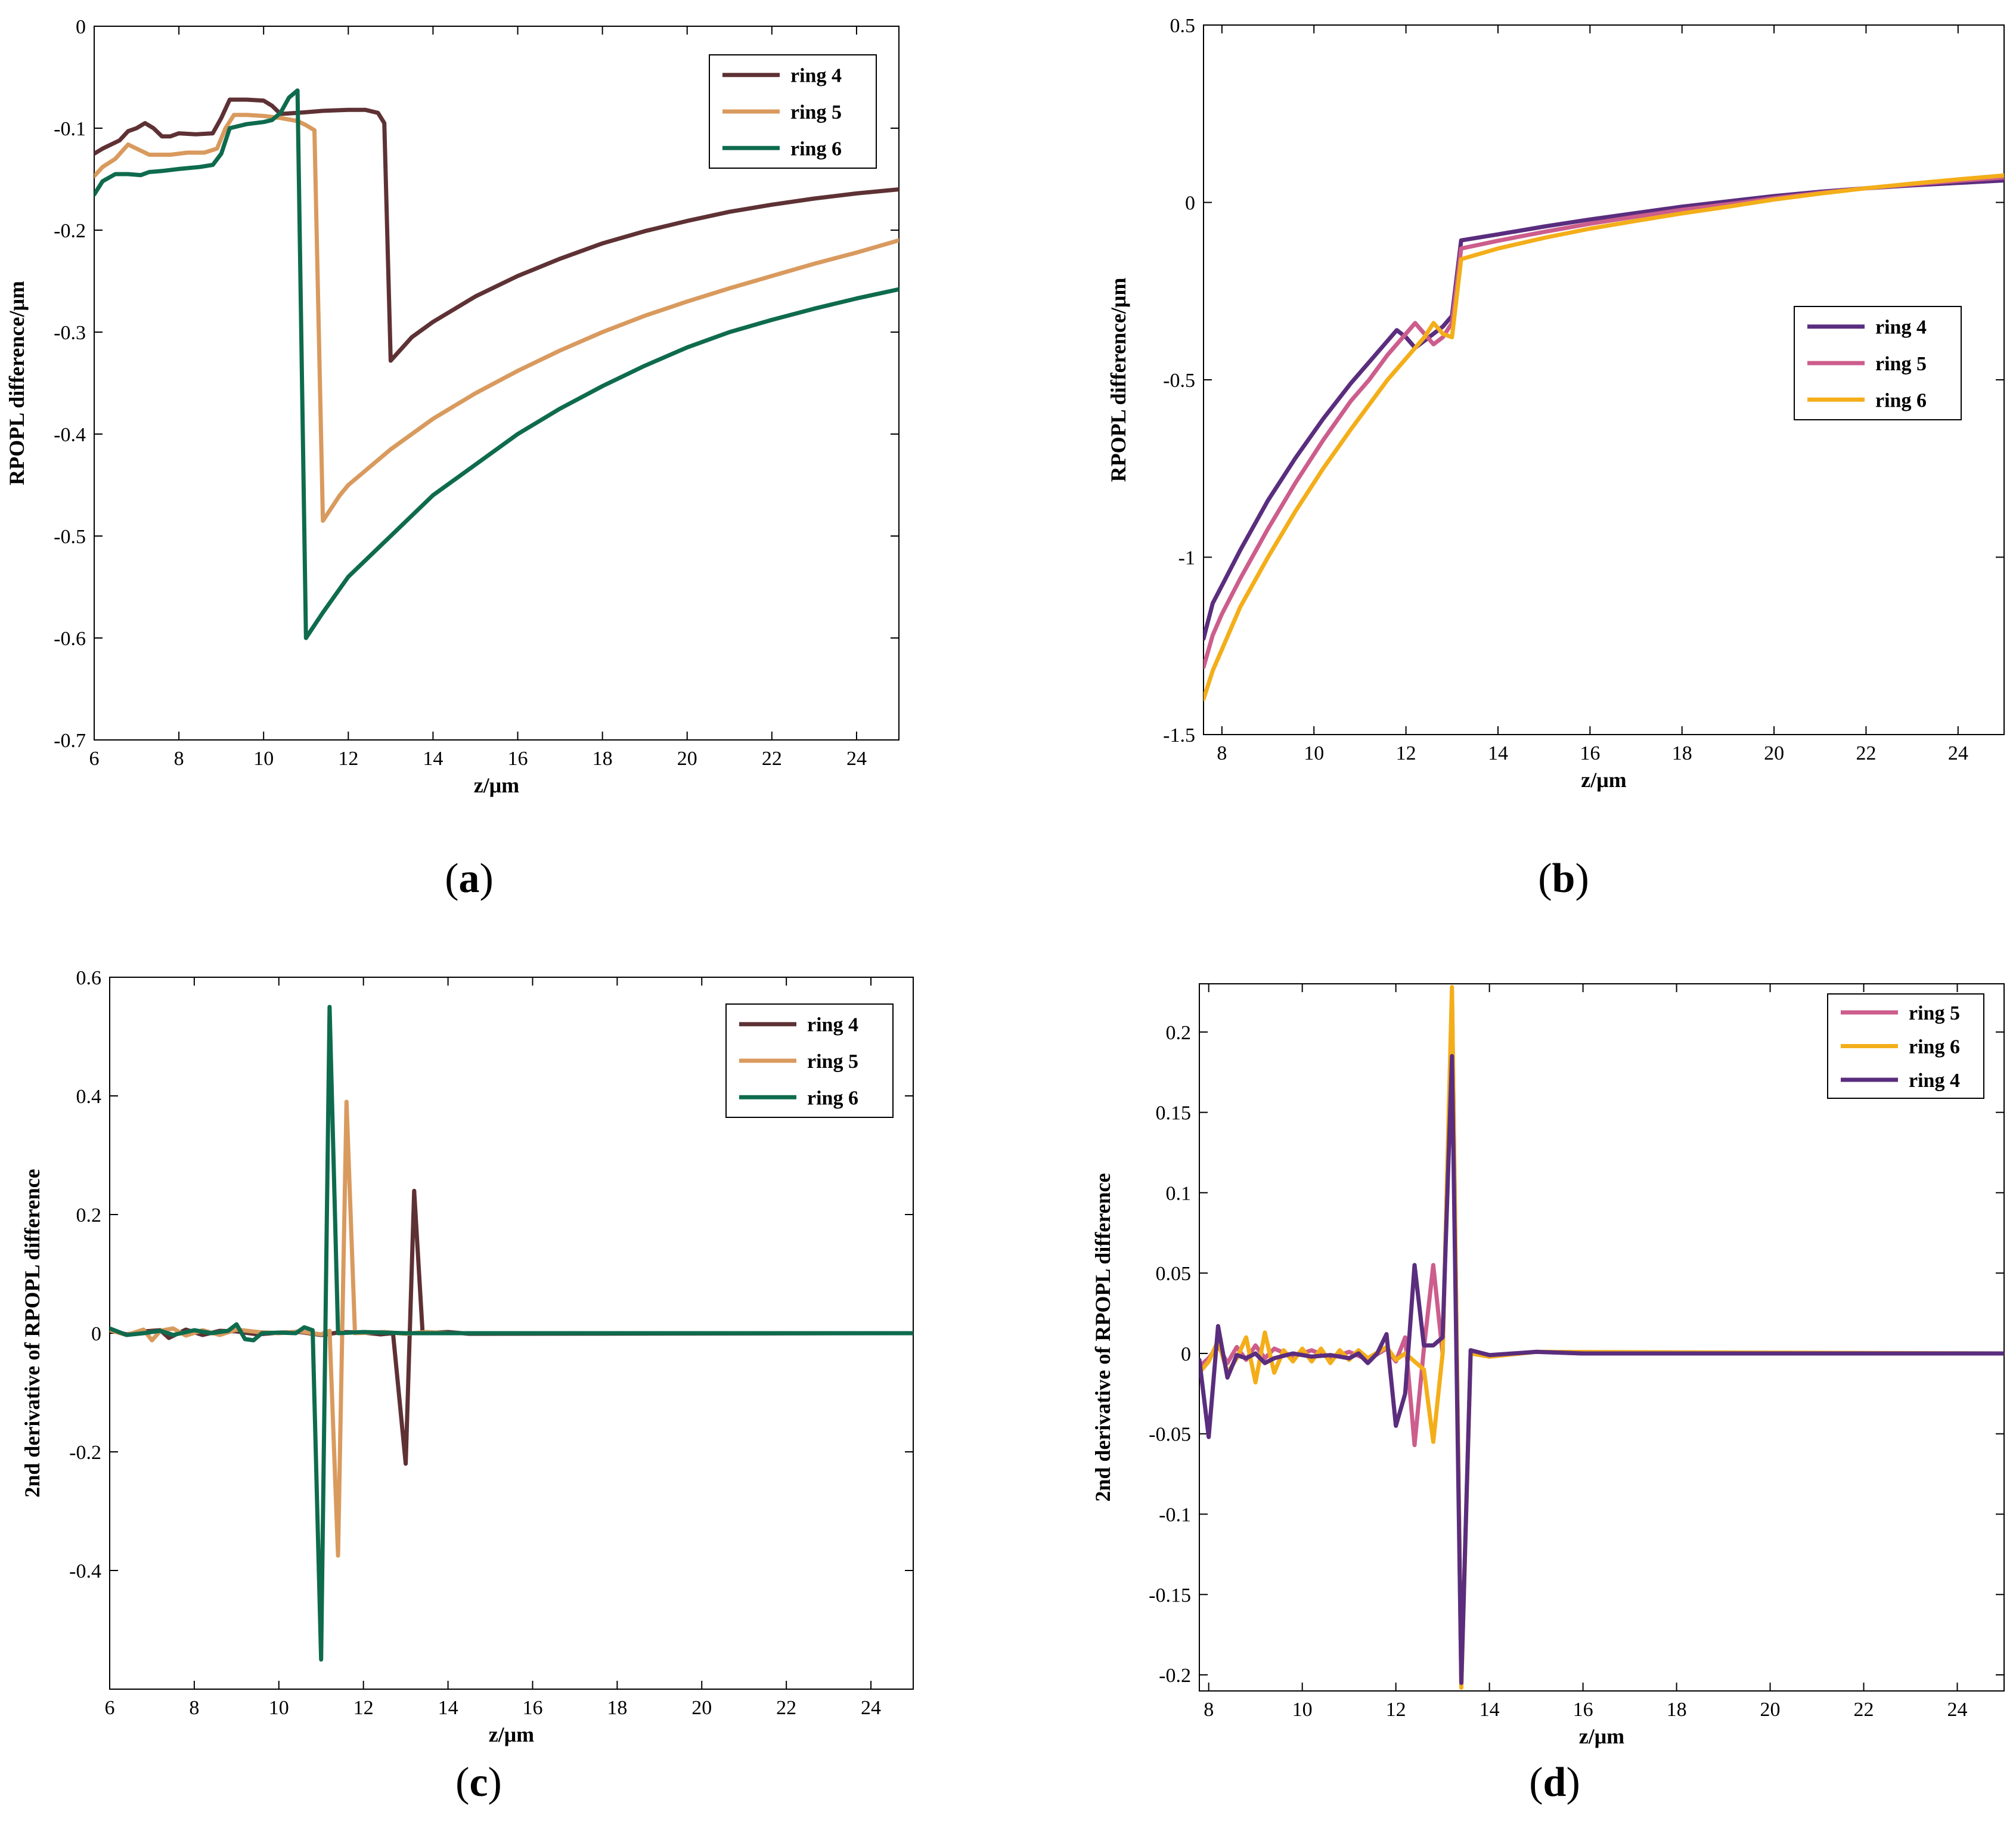  What do you see at coordinates (1170, 1595) in the screenshot?
I see `y-tick-label: -0.15` at bounding box center [1170, 1595].